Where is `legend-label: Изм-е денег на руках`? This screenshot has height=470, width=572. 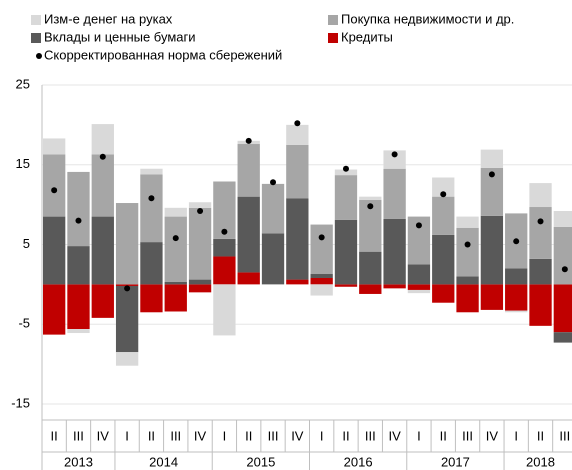 legend-label: Изм-е денег на руках is located at coordinates (108, 18).